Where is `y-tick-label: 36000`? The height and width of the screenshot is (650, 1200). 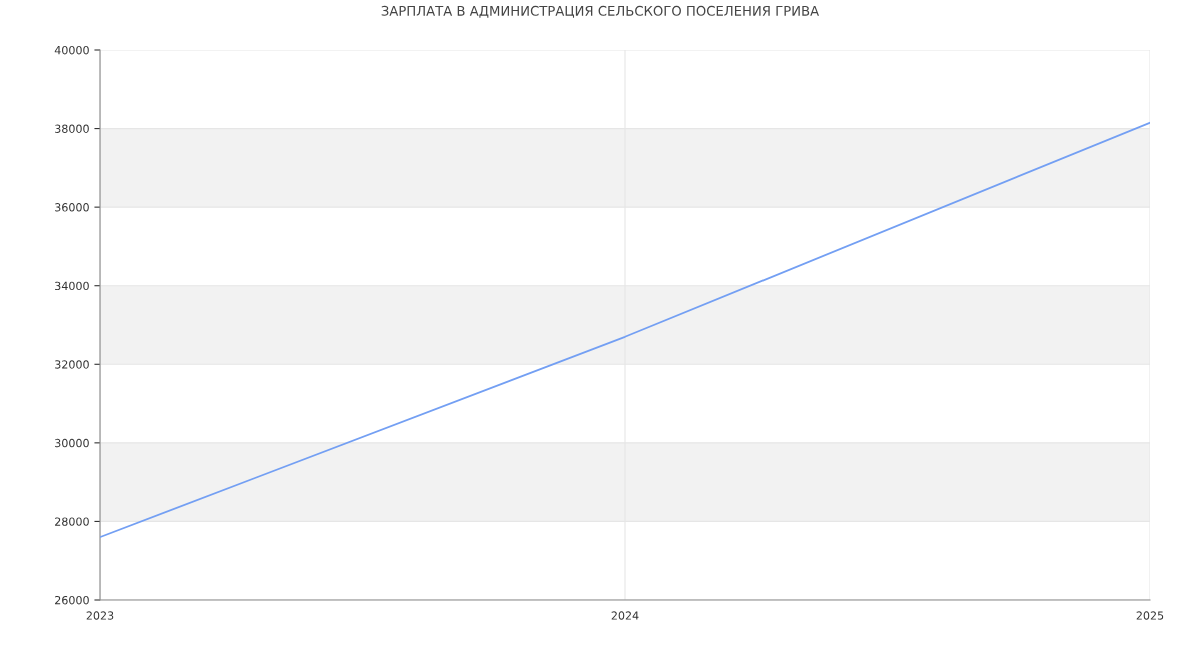 y-tick-label: 36000 is located at coordinates (72, 207).